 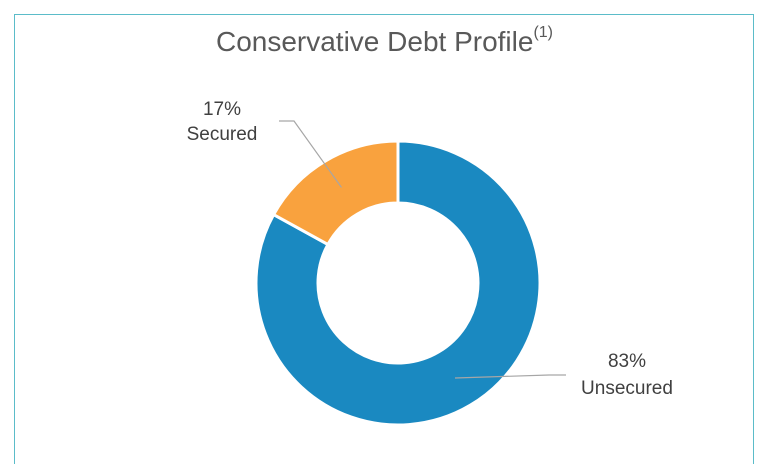 I want to click on label-secured-name: Secured, so click(x=222, y=134).